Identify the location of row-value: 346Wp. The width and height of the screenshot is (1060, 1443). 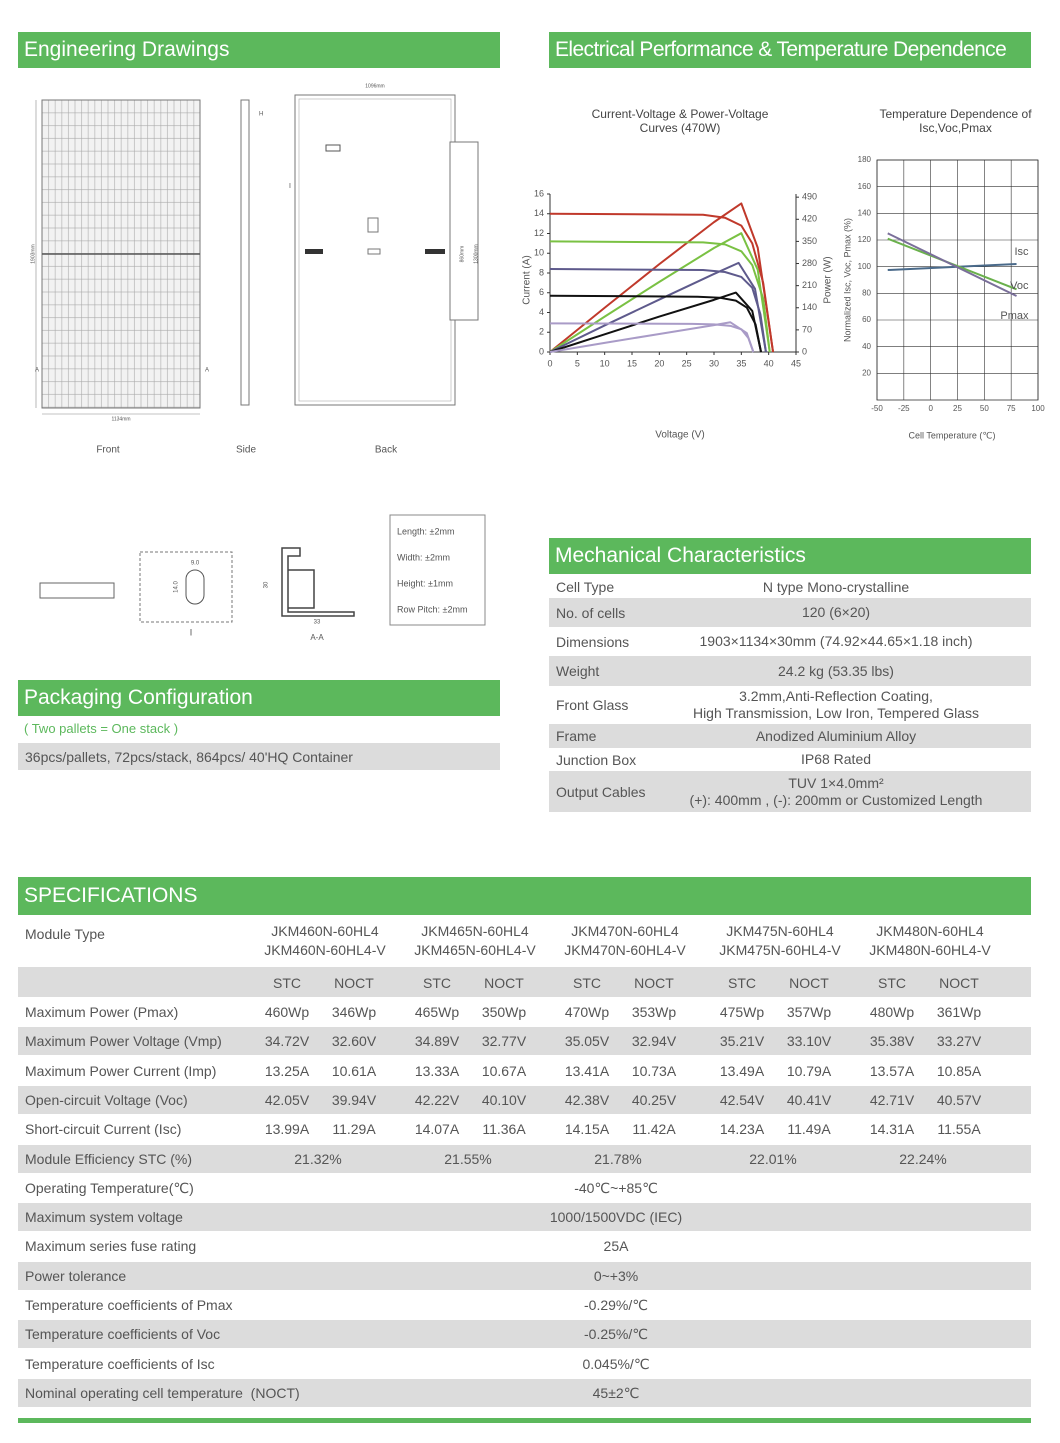
(354, 1012).